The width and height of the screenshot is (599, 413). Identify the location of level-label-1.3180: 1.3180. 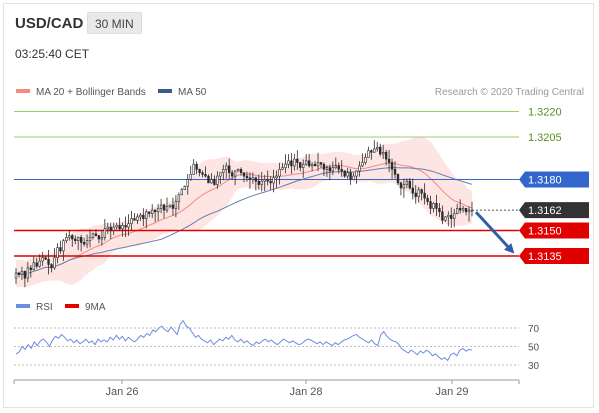
(545, 181).